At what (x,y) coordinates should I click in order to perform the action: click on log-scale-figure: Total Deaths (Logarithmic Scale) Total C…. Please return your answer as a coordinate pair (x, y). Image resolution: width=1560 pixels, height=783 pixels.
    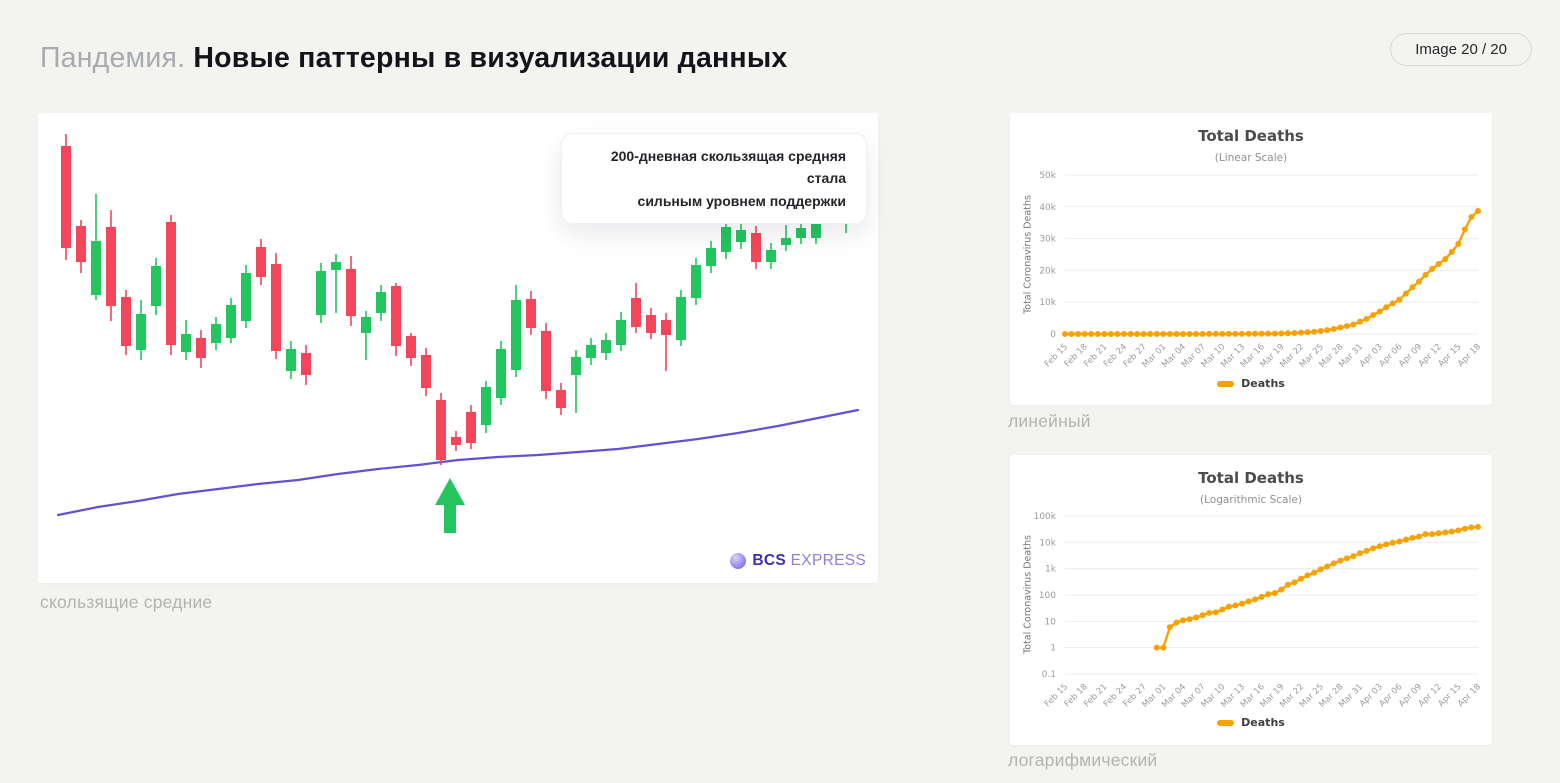
    Looking at the image, I should click on (1251, 600).